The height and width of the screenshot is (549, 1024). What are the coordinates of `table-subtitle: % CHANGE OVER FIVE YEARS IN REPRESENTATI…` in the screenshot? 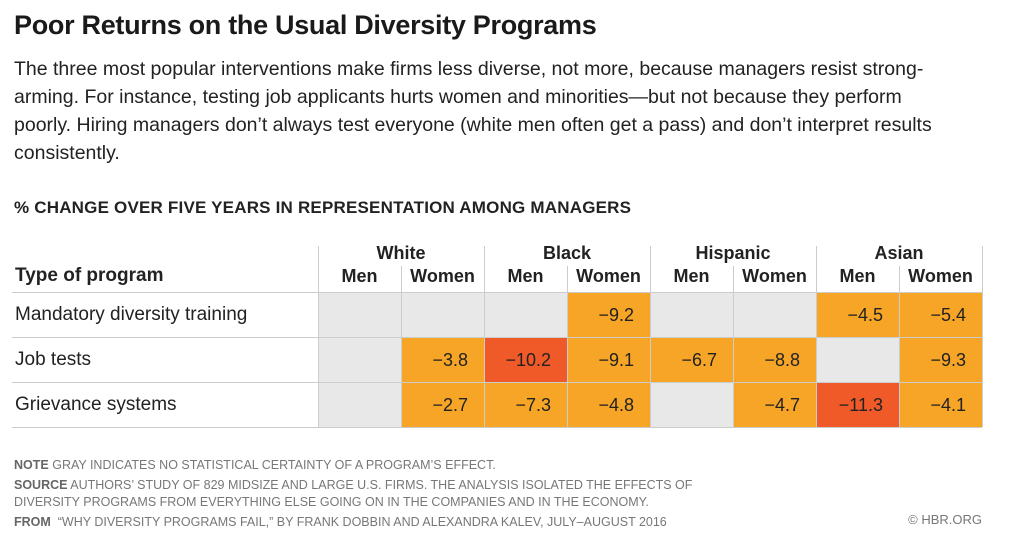 It's located at (323, 207).